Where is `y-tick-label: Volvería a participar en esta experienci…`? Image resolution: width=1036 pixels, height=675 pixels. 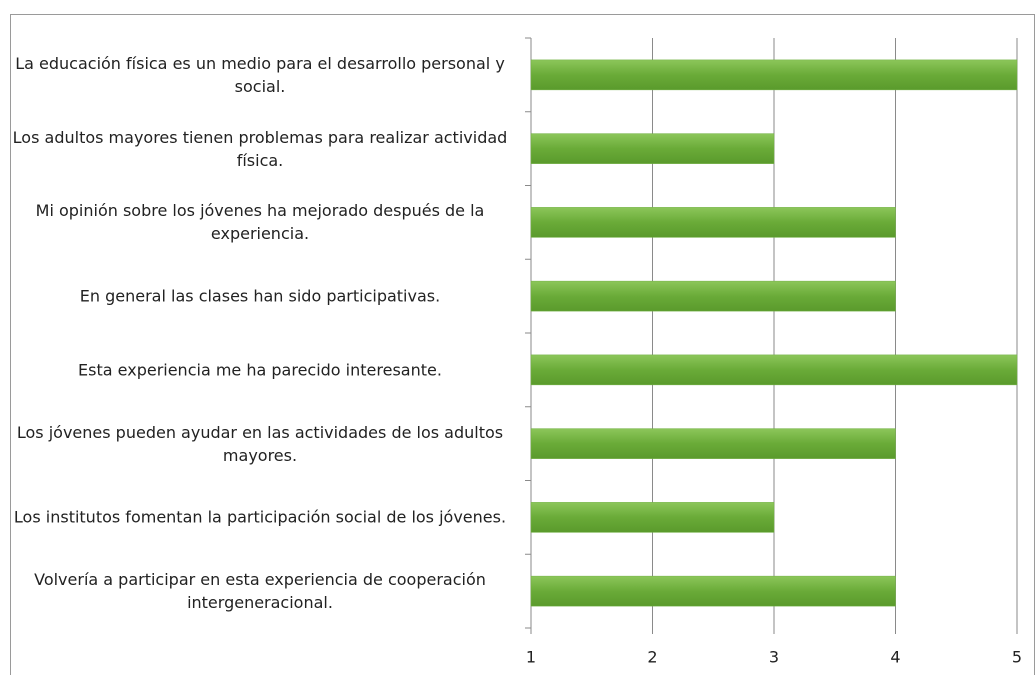 y-tick-label: Volvería a participar en esta experienci… is located at coordinates (260, 591).